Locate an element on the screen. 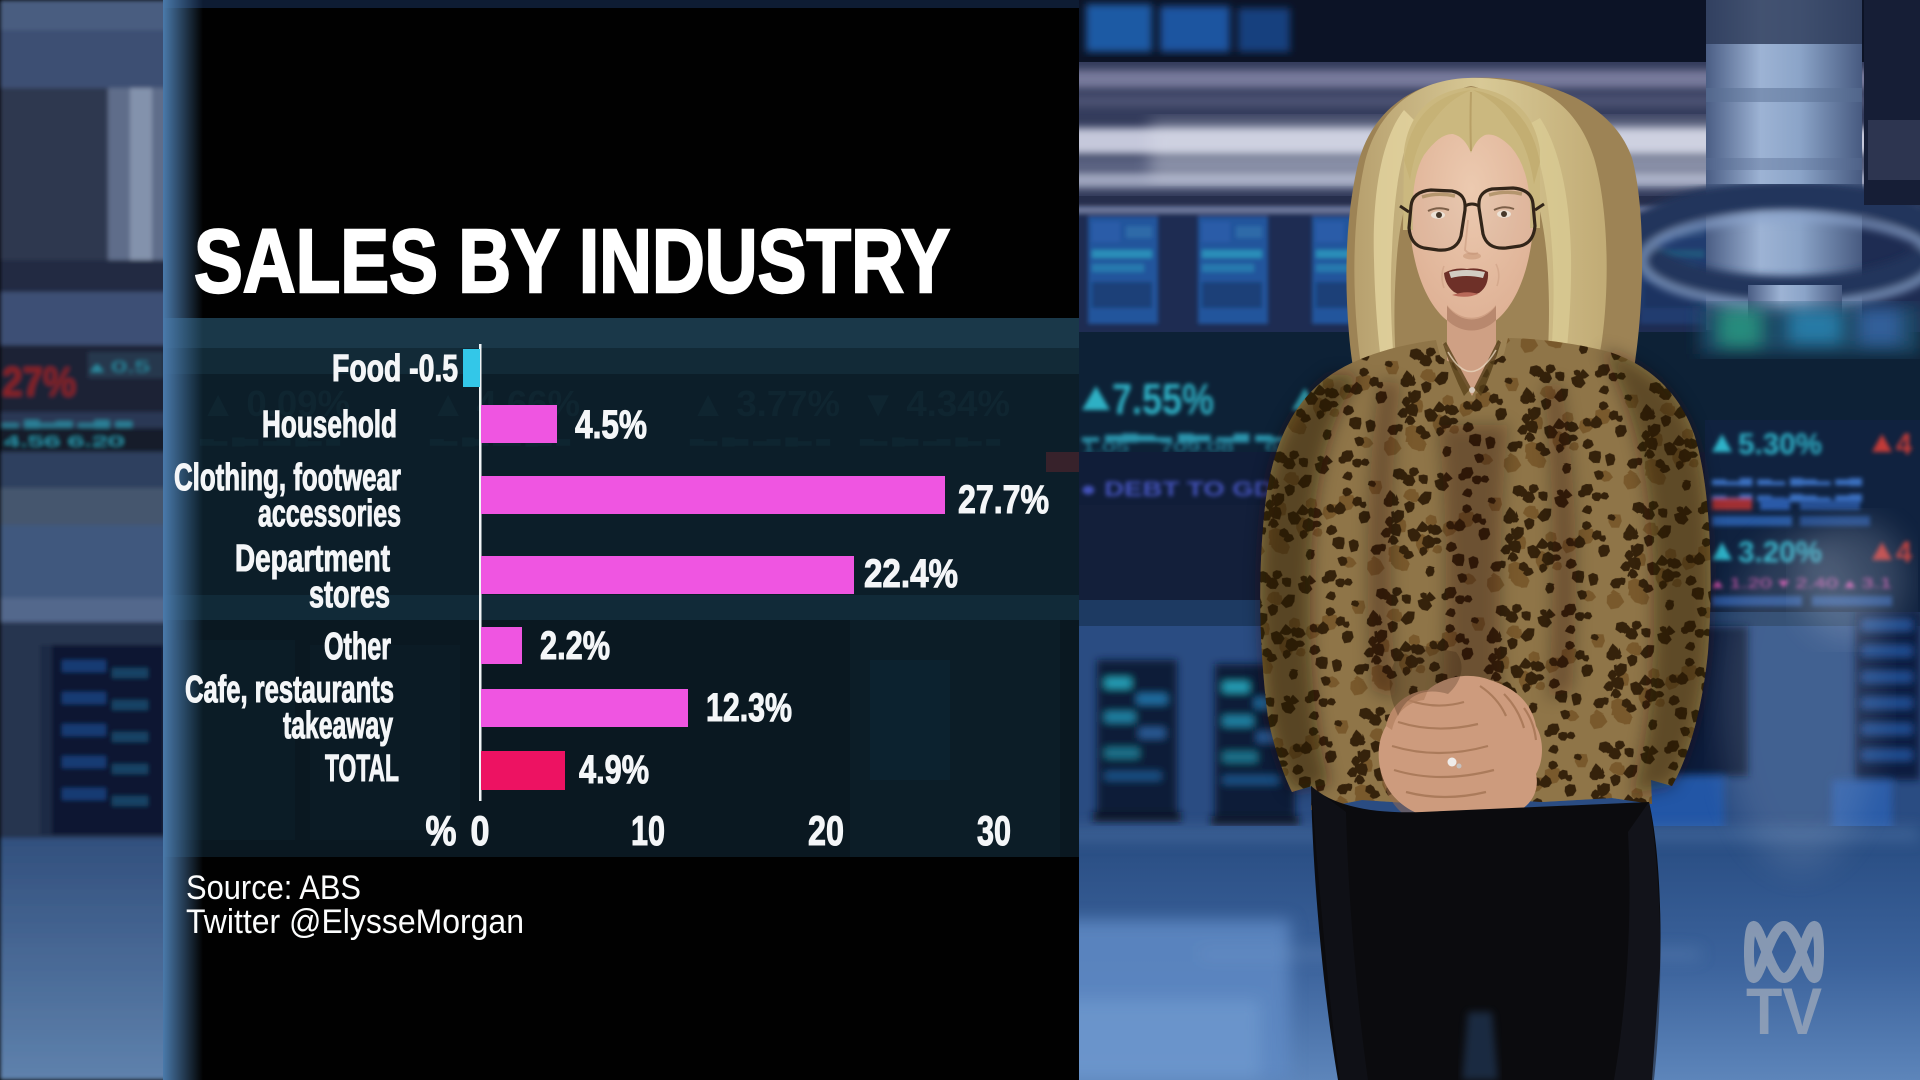  svg-text: 1.05 709.08 6.20 is located at coordinates (1197, 447).